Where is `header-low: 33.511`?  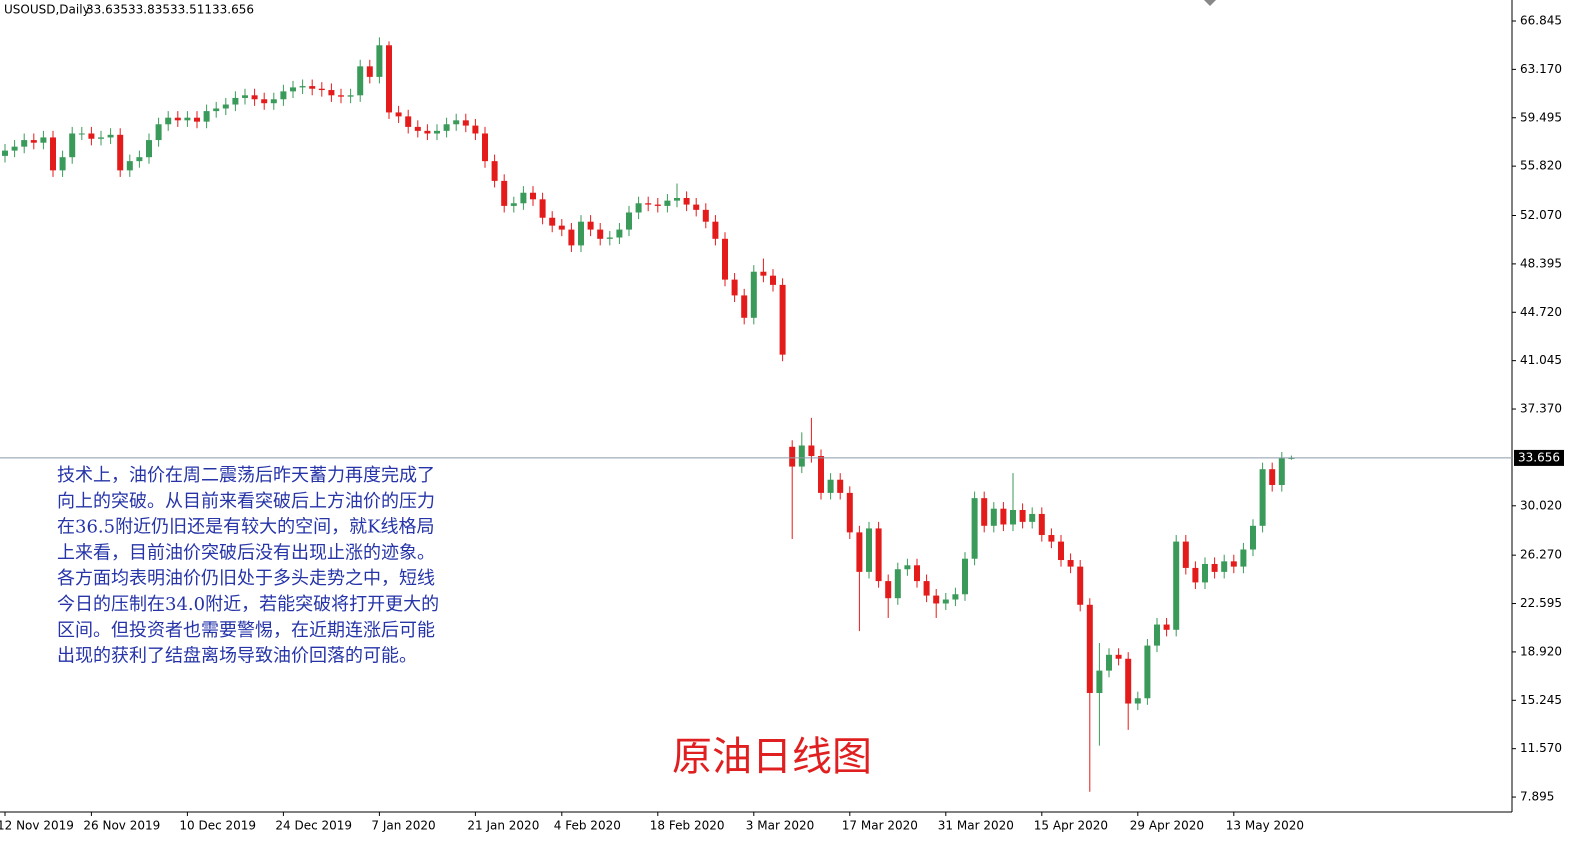
header-low: 33.511 is located at coordinates (191, 10).